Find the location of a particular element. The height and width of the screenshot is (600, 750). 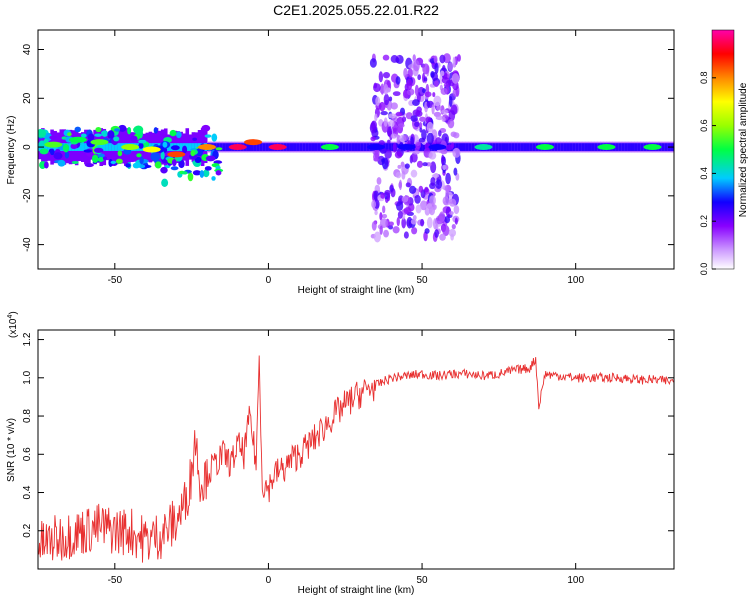

spectrogram-x-axis-label: Height of straight line (km) is located at coordinates (356, 290).